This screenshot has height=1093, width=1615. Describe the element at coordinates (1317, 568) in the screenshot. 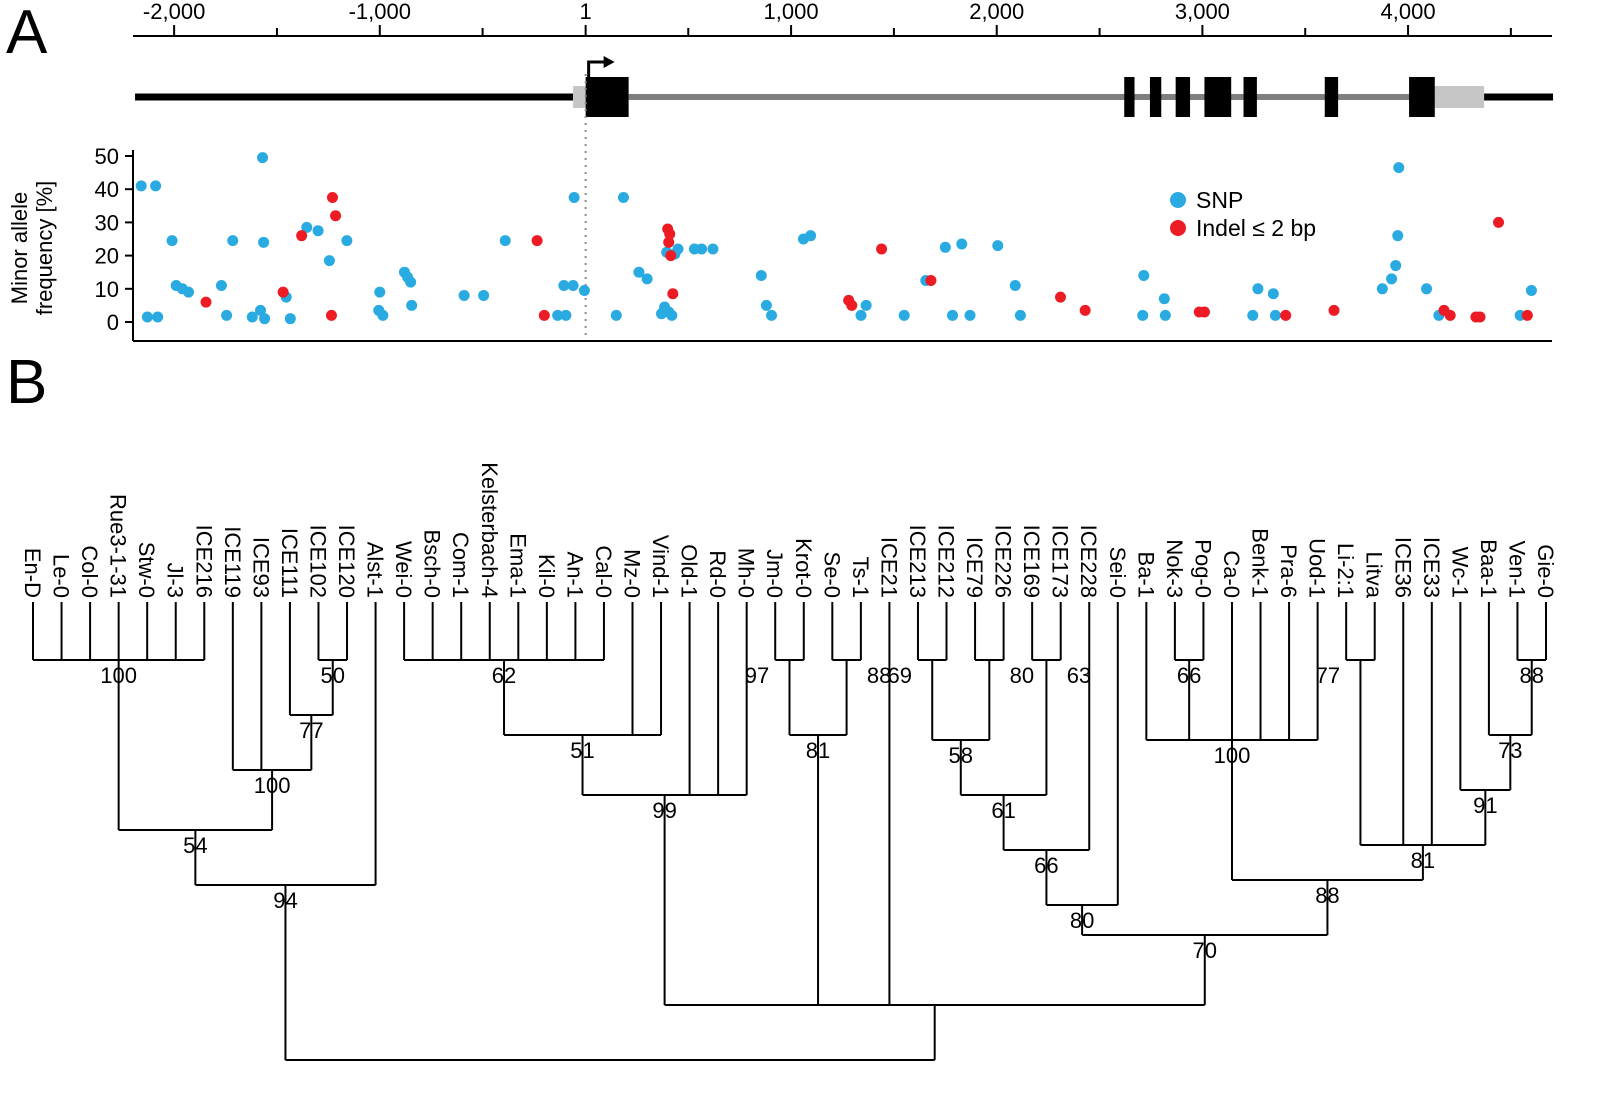

I see `leaf-label: Uod-1` at that location.